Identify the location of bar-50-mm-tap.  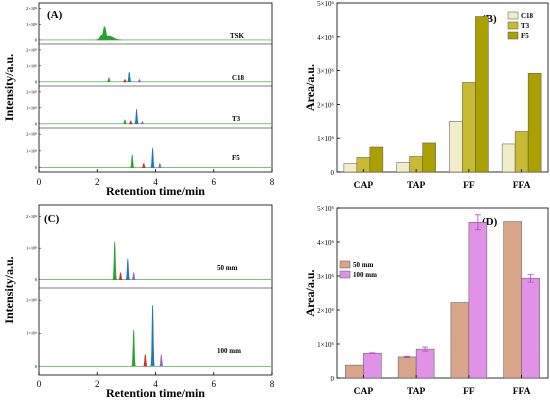
(407, 367).